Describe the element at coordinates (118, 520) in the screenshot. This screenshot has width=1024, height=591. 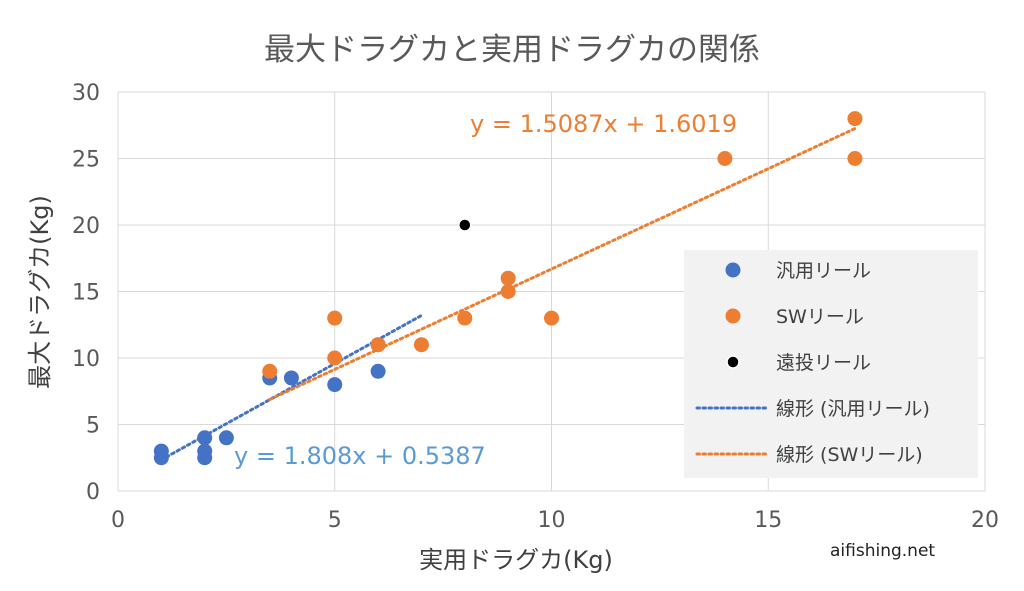
I see `x-tick-label: 0` at that location.